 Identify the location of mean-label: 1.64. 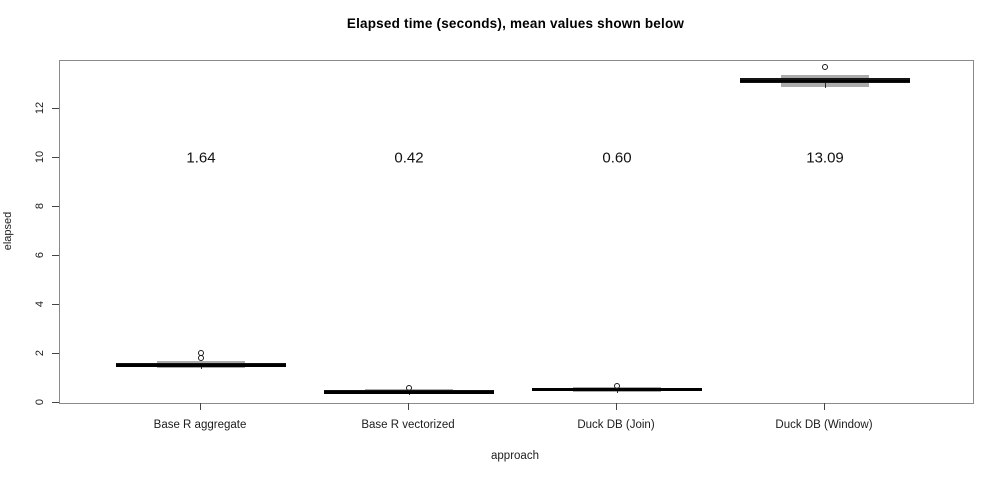
(201, 158).